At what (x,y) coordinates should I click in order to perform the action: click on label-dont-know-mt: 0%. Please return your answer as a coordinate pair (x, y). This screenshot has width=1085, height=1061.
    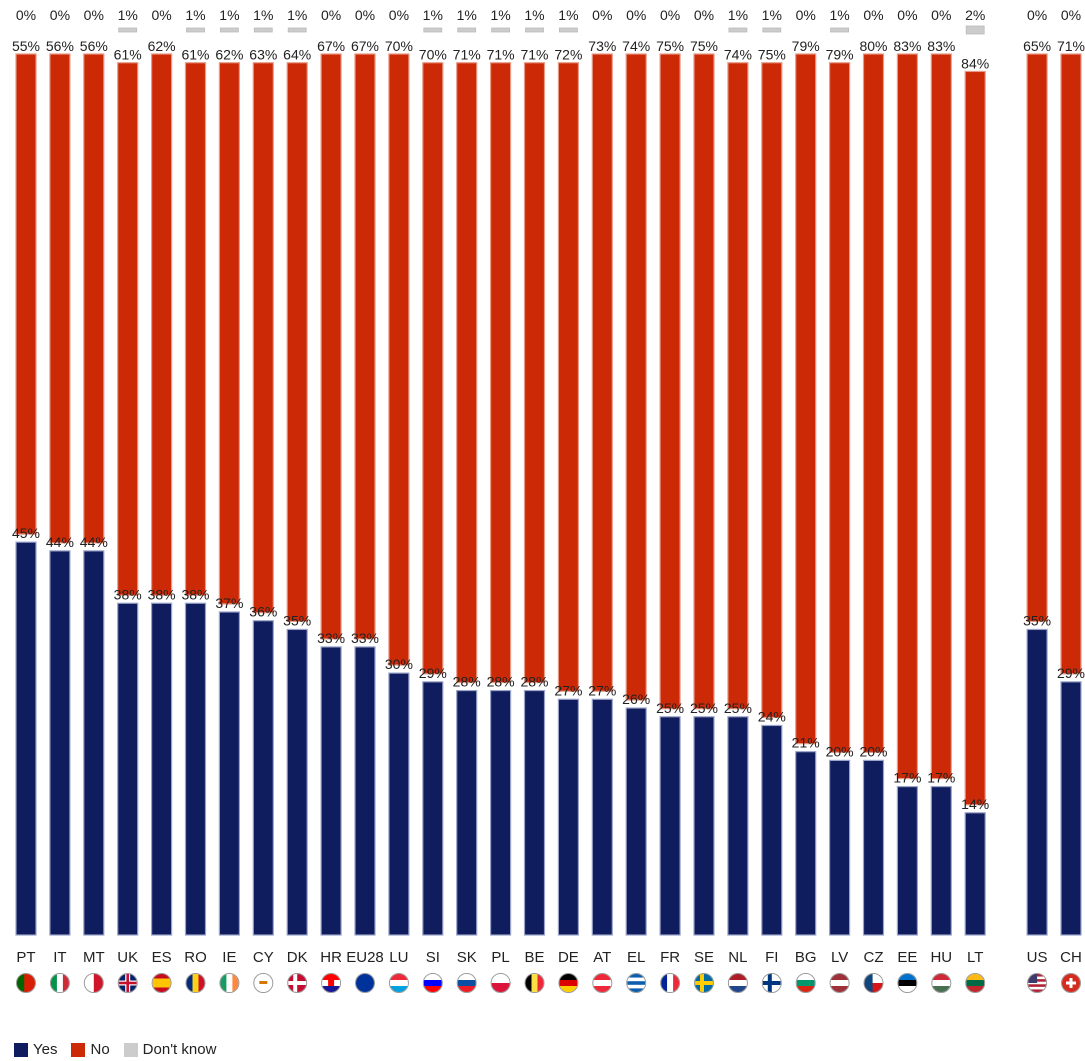
    Looking at the image, I should click on (94, 15).